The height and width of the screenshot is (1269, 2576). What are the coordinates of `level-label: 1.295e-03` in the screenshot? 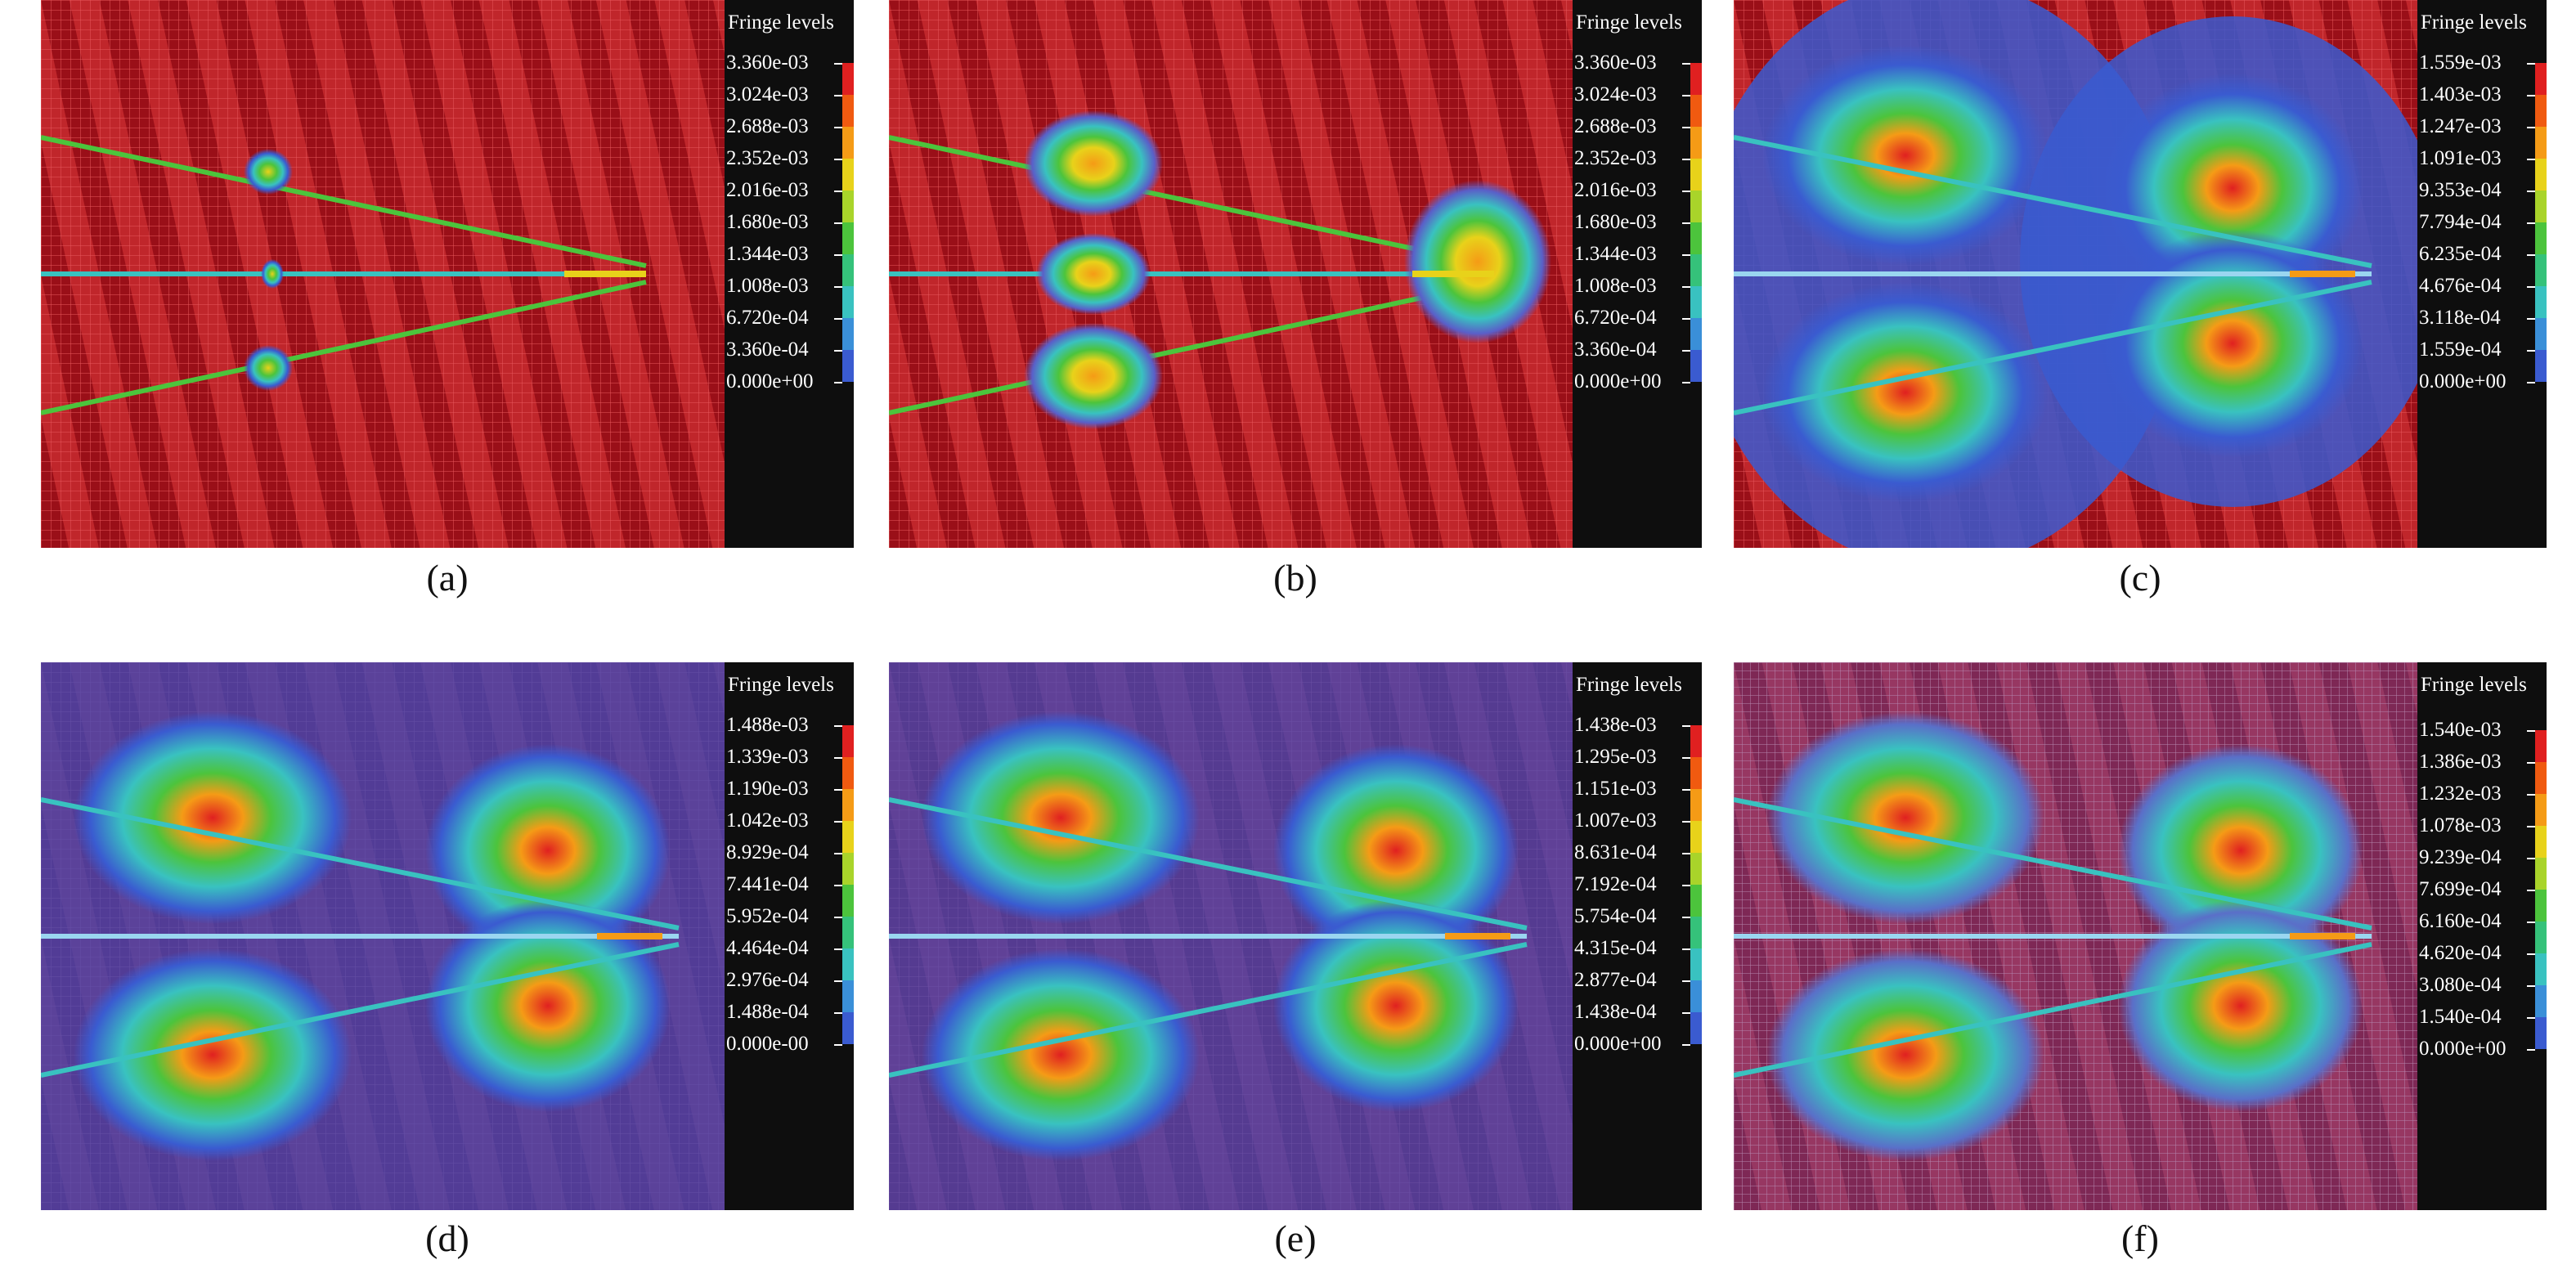 It's located at (1615, 757).